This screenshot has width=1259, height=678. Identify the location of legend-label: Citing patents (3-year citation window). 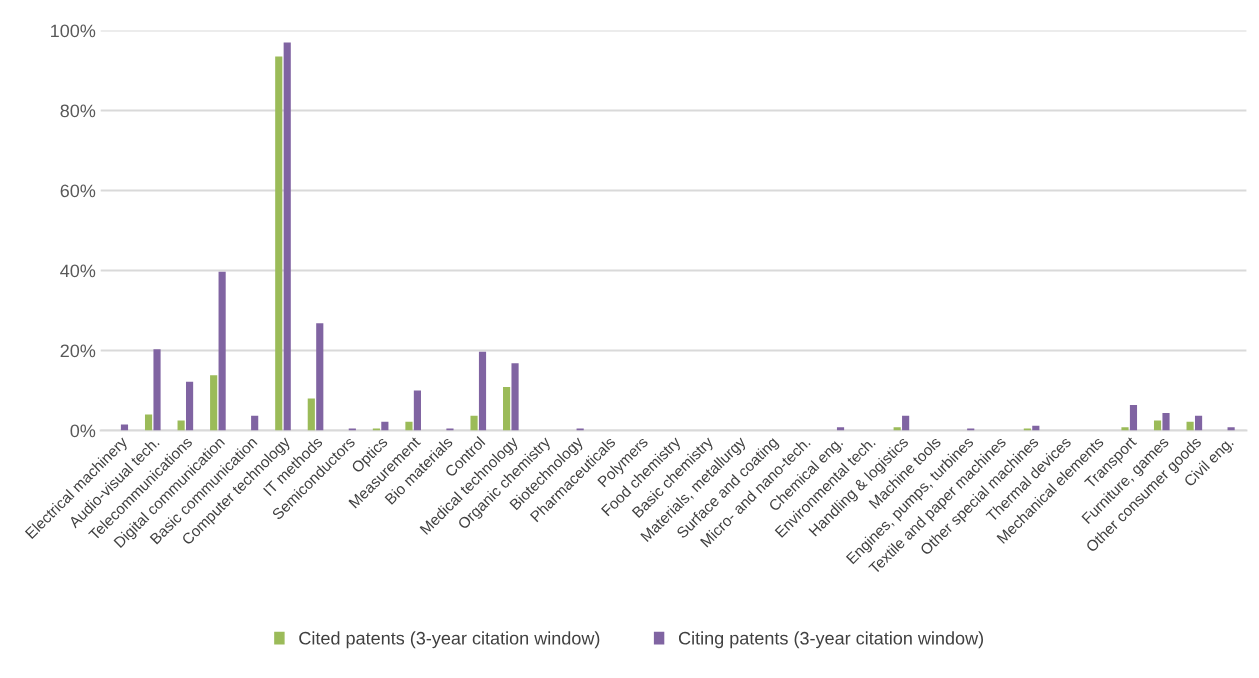
(831, 640).